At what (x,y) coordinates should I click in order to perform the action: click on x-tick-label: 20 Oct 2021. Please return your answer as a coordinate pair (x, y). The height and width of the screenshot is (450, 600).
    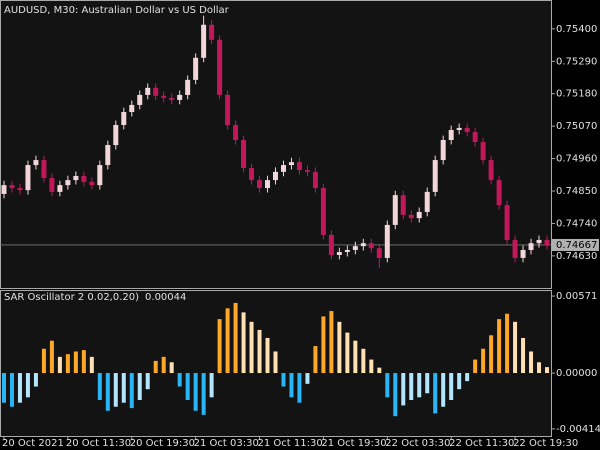
    Looking at the image, I should click on (33, 443).